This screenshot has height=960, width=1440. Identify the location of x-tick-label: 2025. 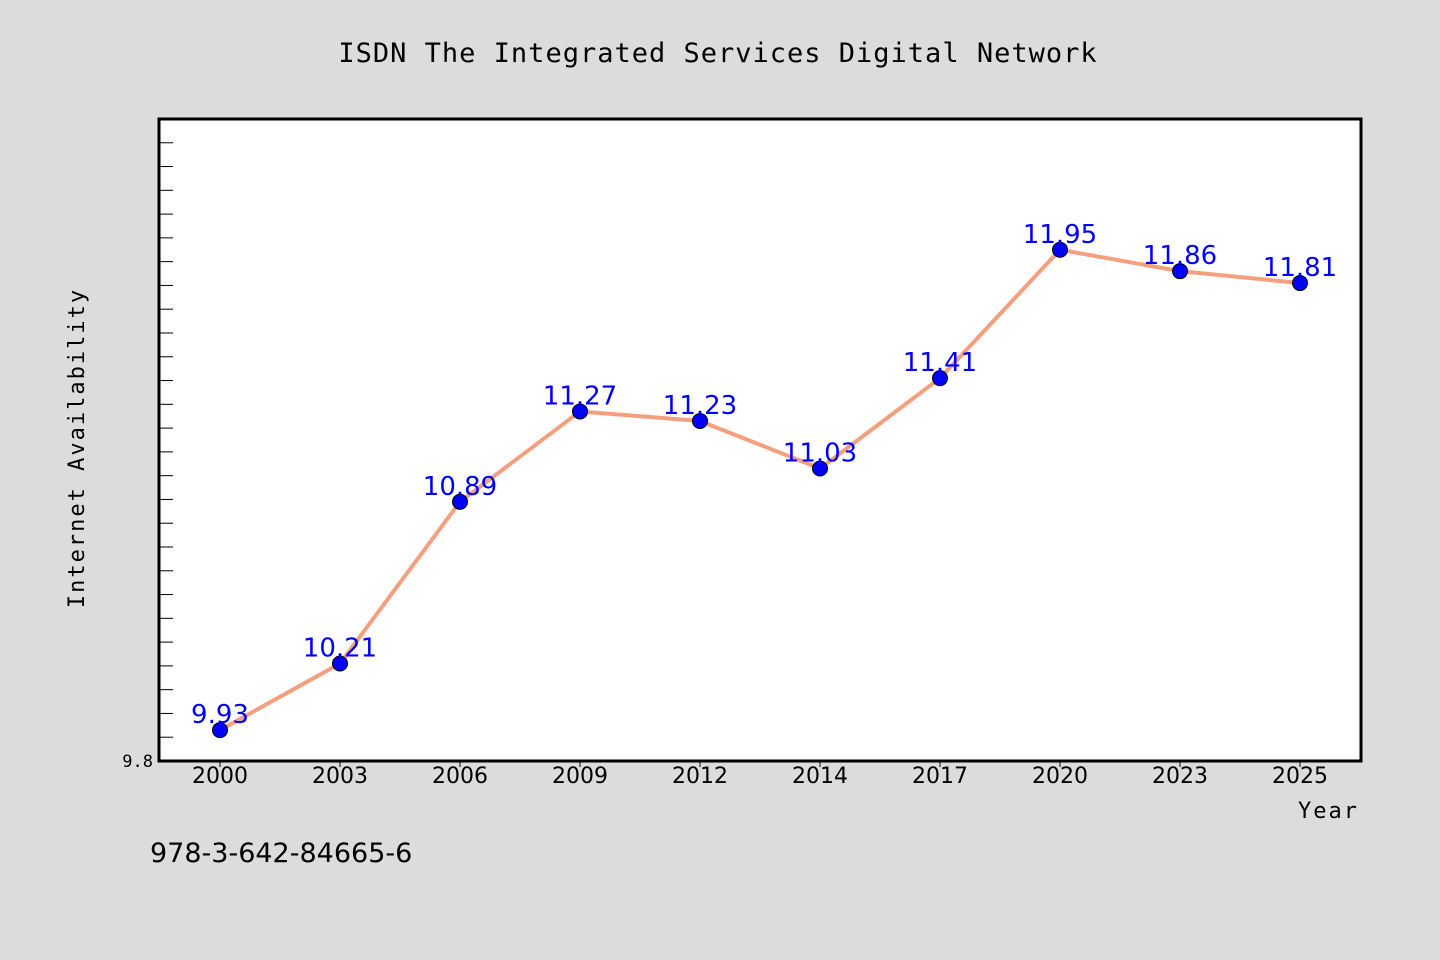
(1300, 776).